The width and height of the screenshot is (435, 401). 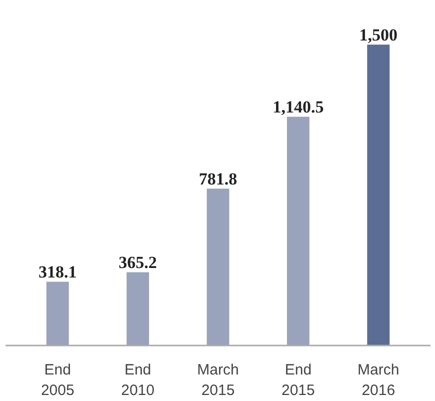 I want to click on data-label: 781.8, so click(x=218, y=179).